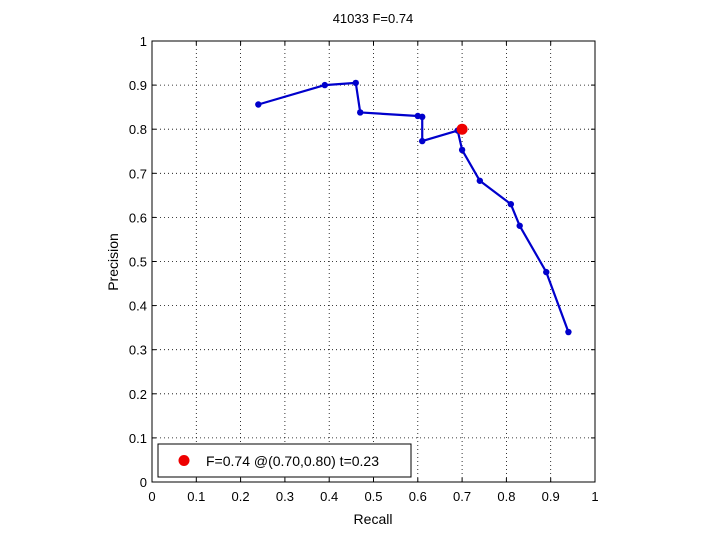 The image size is (720, 540). I want to click on legend: F=0.74 @(0.70,0.80) t=0.23, so click(284, 460).